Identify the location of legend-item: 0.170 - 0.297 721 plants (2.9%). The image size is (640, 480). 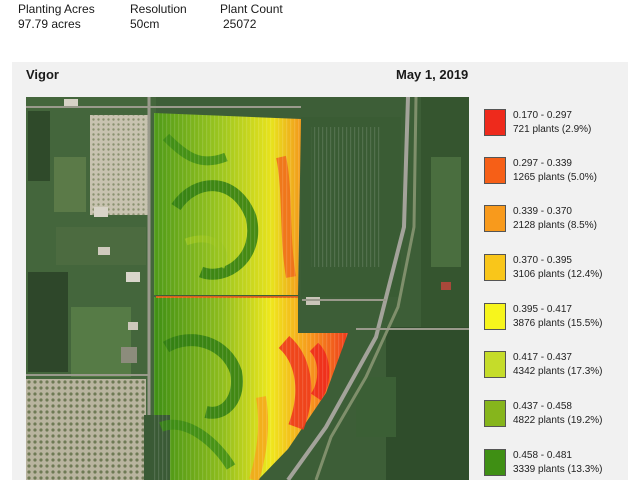
(554, 124).